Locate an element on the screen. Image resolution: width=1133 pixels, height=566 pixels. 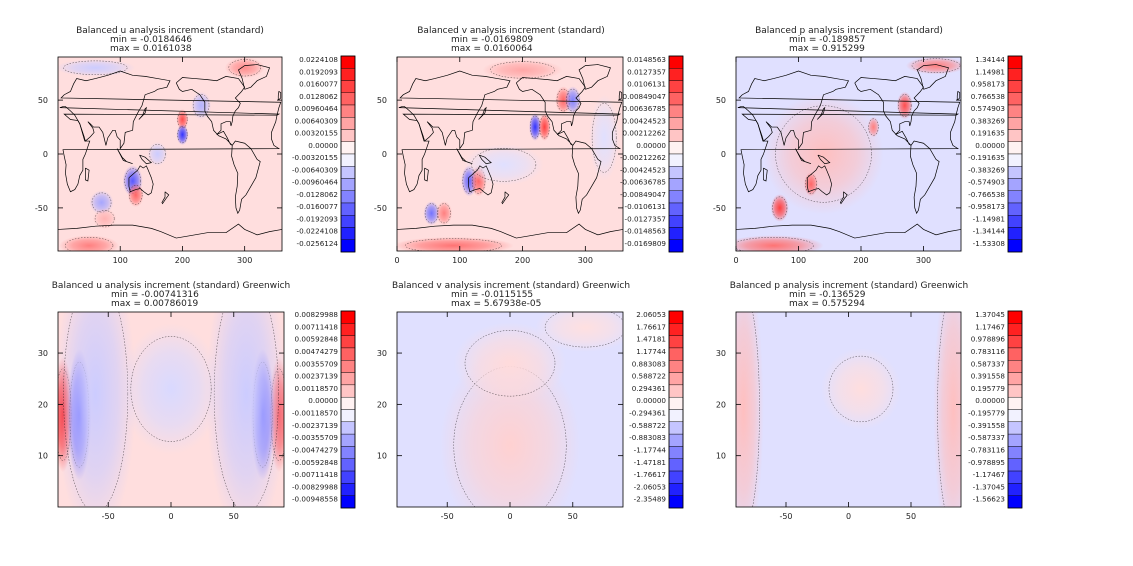
colorbar-label: -0.191635 is located at coordinates (986, 157).